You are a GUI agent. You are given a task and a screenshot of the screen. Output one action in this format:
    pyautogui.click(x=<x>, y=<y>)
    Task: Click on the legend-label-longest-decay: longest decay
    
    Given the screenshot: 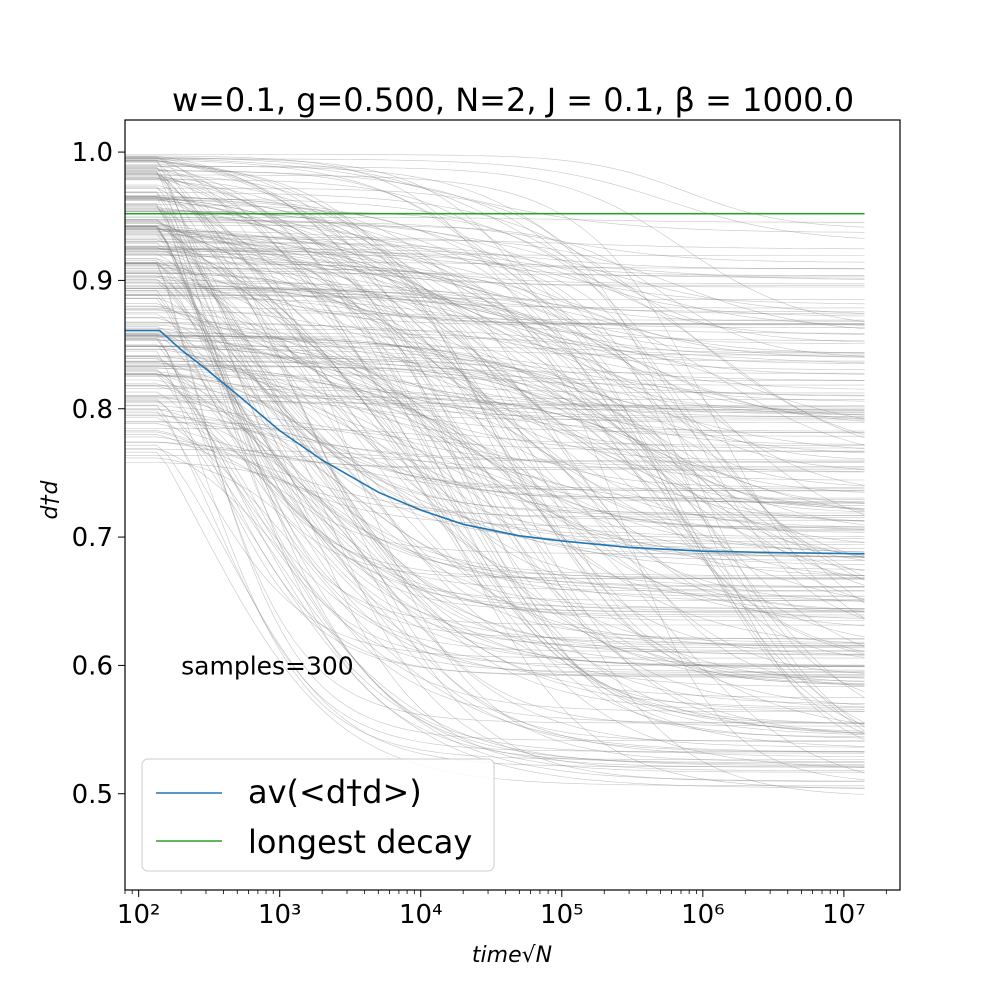 What is the action you would take?
    pyautogui.click(x=360, y=842)
    